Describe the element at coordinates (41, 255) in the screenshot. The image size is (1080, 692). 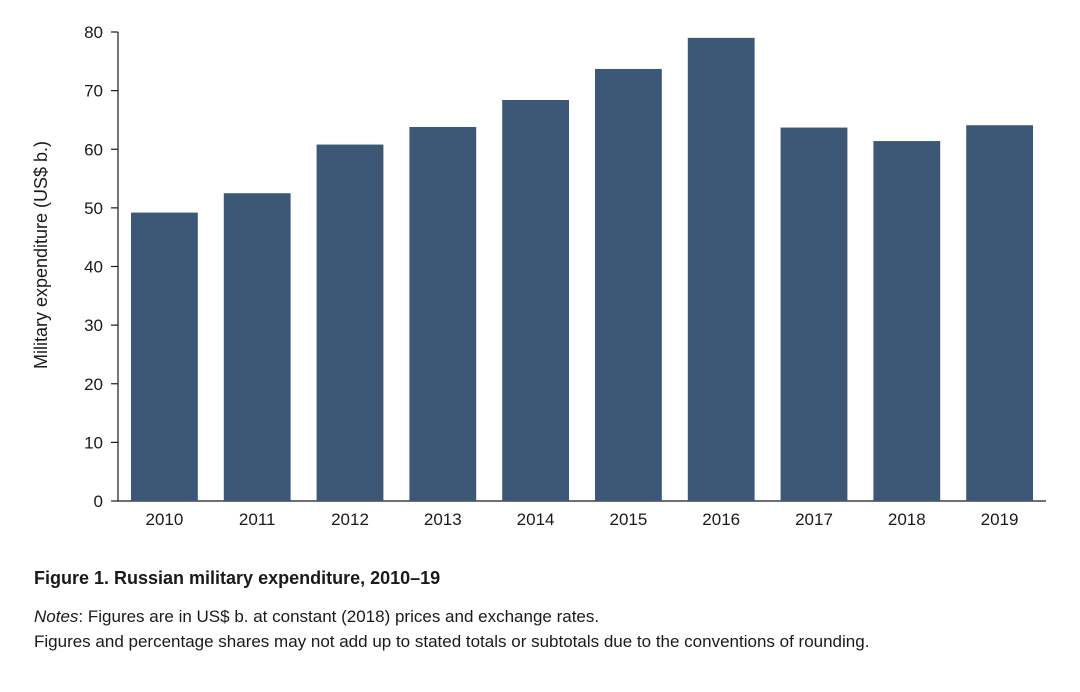
I see `y-axis-title: Military expenditure (US$ b.)` at that location.